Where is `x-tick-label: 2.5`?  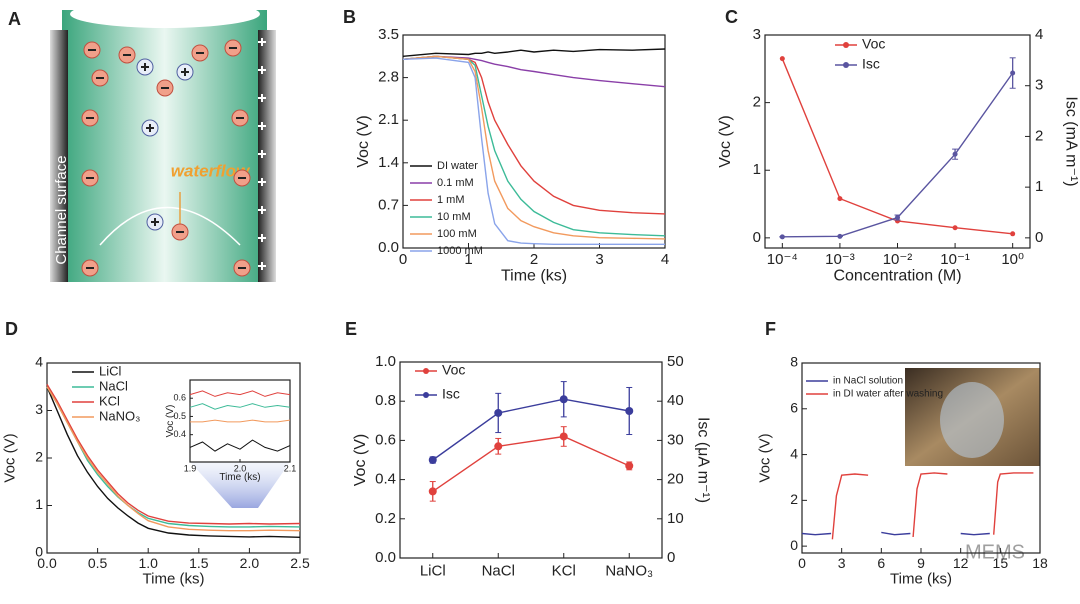
x-tick-label: 2.5 is located at coordinates (300, 563).